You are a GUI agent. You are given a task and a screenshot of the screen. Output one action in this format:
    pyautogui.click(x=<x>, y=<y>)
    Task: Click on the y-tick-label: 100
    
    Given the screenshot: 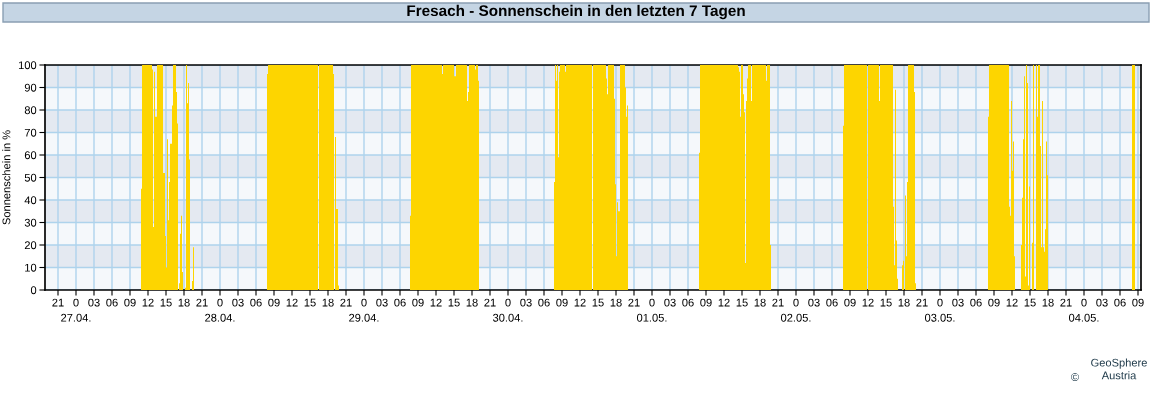 What is the action you would take?
    pyautogui.click(x=27, y=65)
    